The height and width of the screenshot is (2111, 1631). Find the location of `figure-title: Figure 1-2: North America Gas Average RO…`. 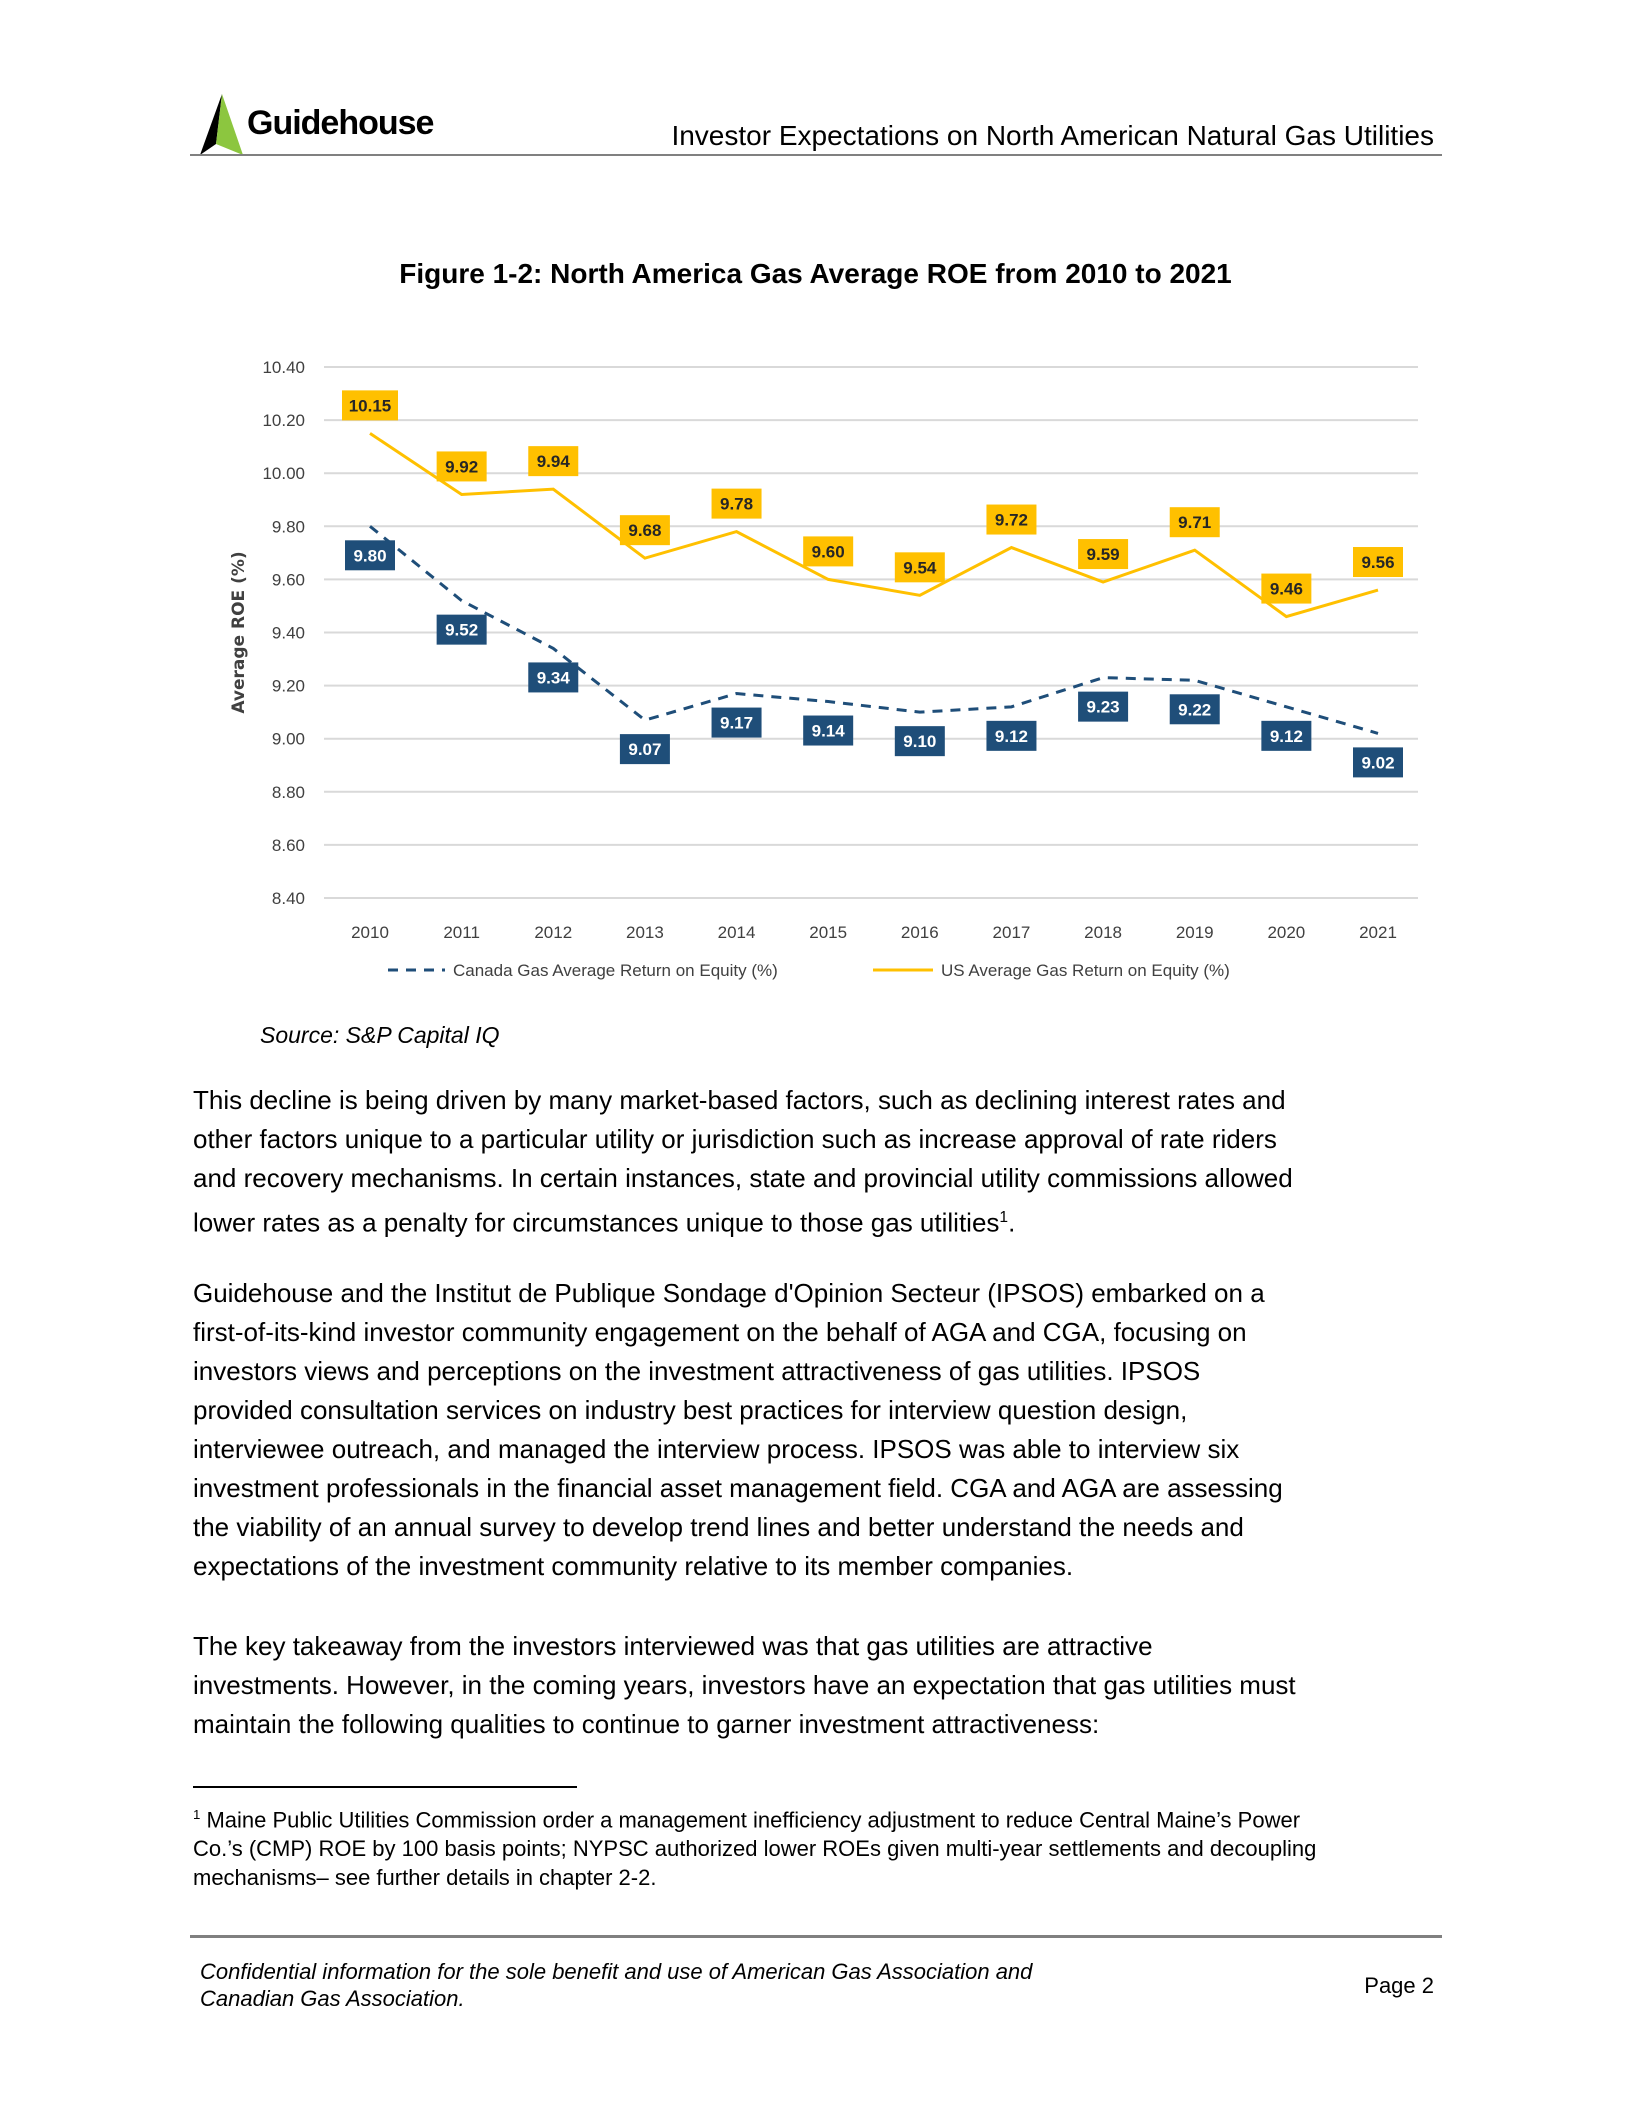

figure-title: Figure 1-2: North America Gas Average RO… is located at coordinates (815, 273).